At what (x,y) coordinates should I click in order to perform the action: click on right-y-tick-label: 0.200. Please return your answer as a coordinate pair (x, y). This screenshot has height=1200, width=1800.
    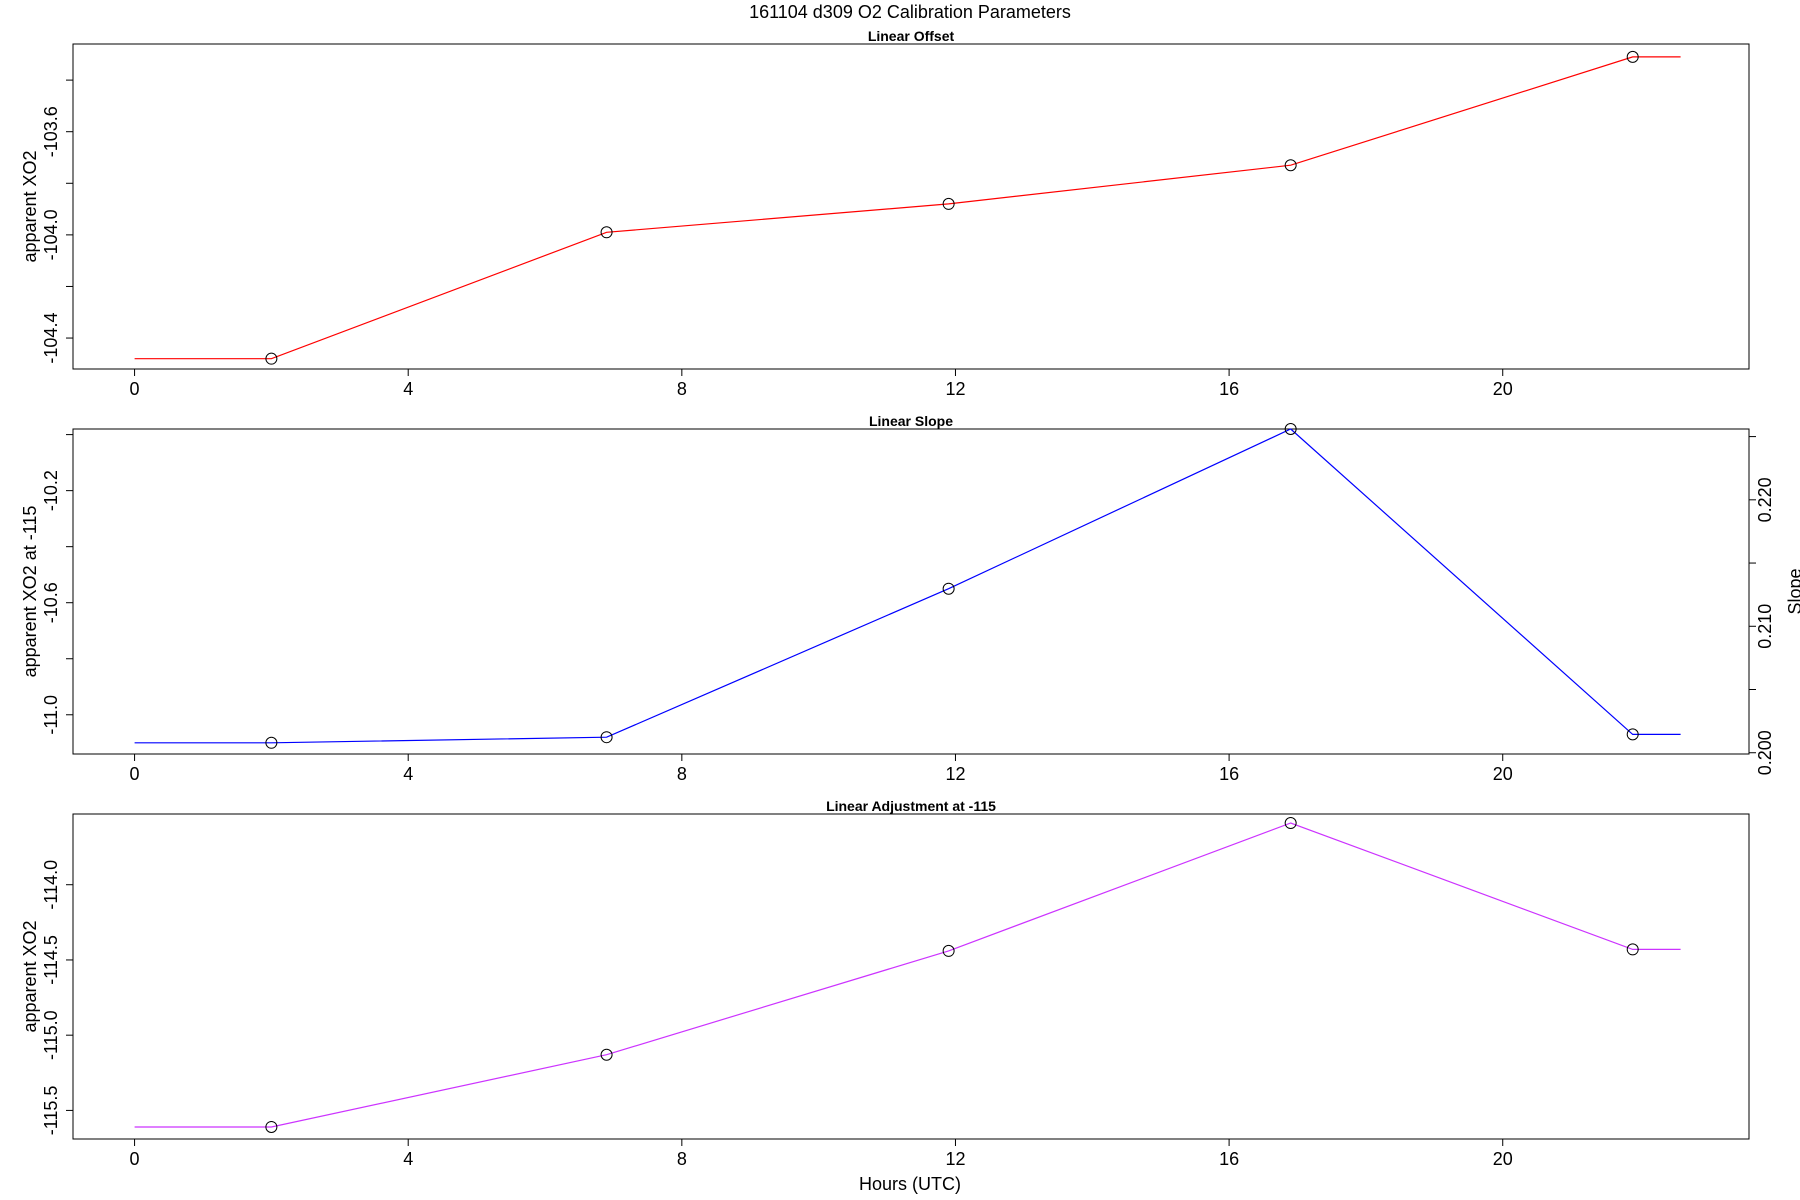
    Looking at the image, I should click on (1765, 752).